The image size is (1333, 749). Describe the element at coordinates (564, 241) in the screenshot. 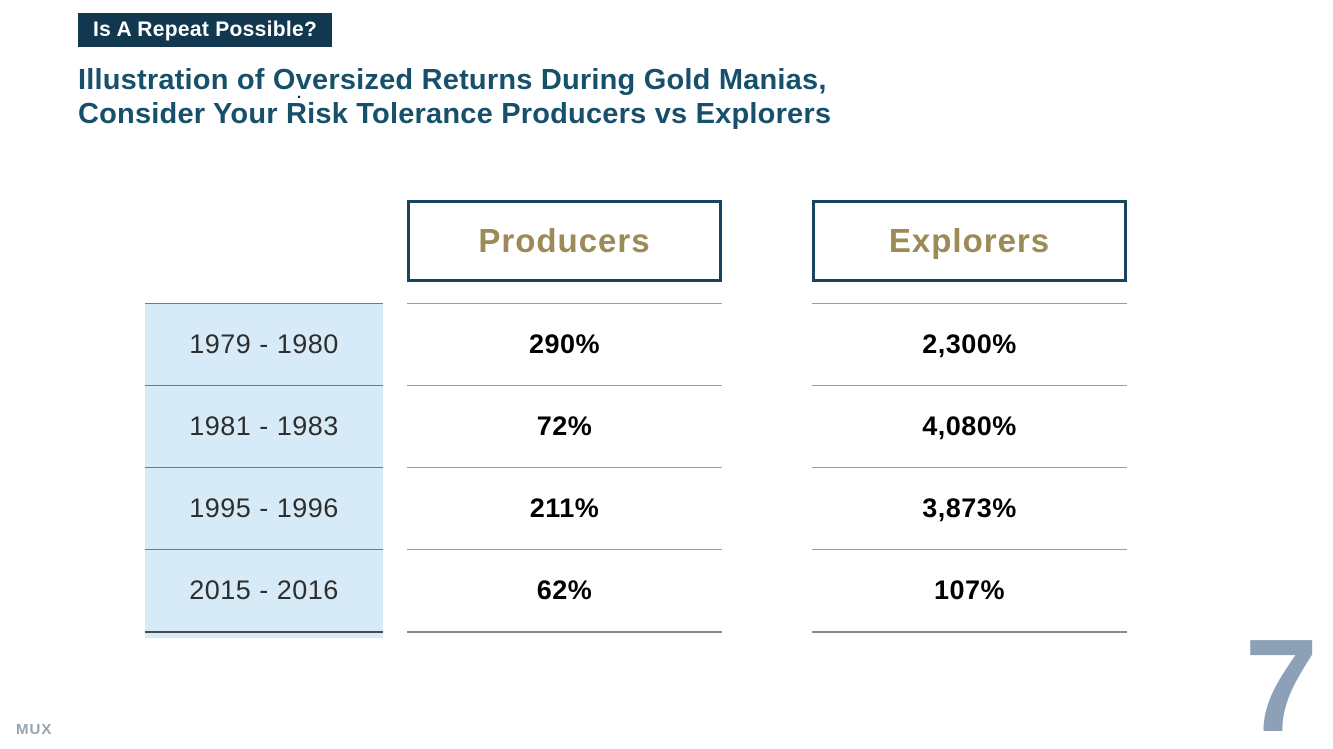

I see `producers-column-header: Producers` at that location.